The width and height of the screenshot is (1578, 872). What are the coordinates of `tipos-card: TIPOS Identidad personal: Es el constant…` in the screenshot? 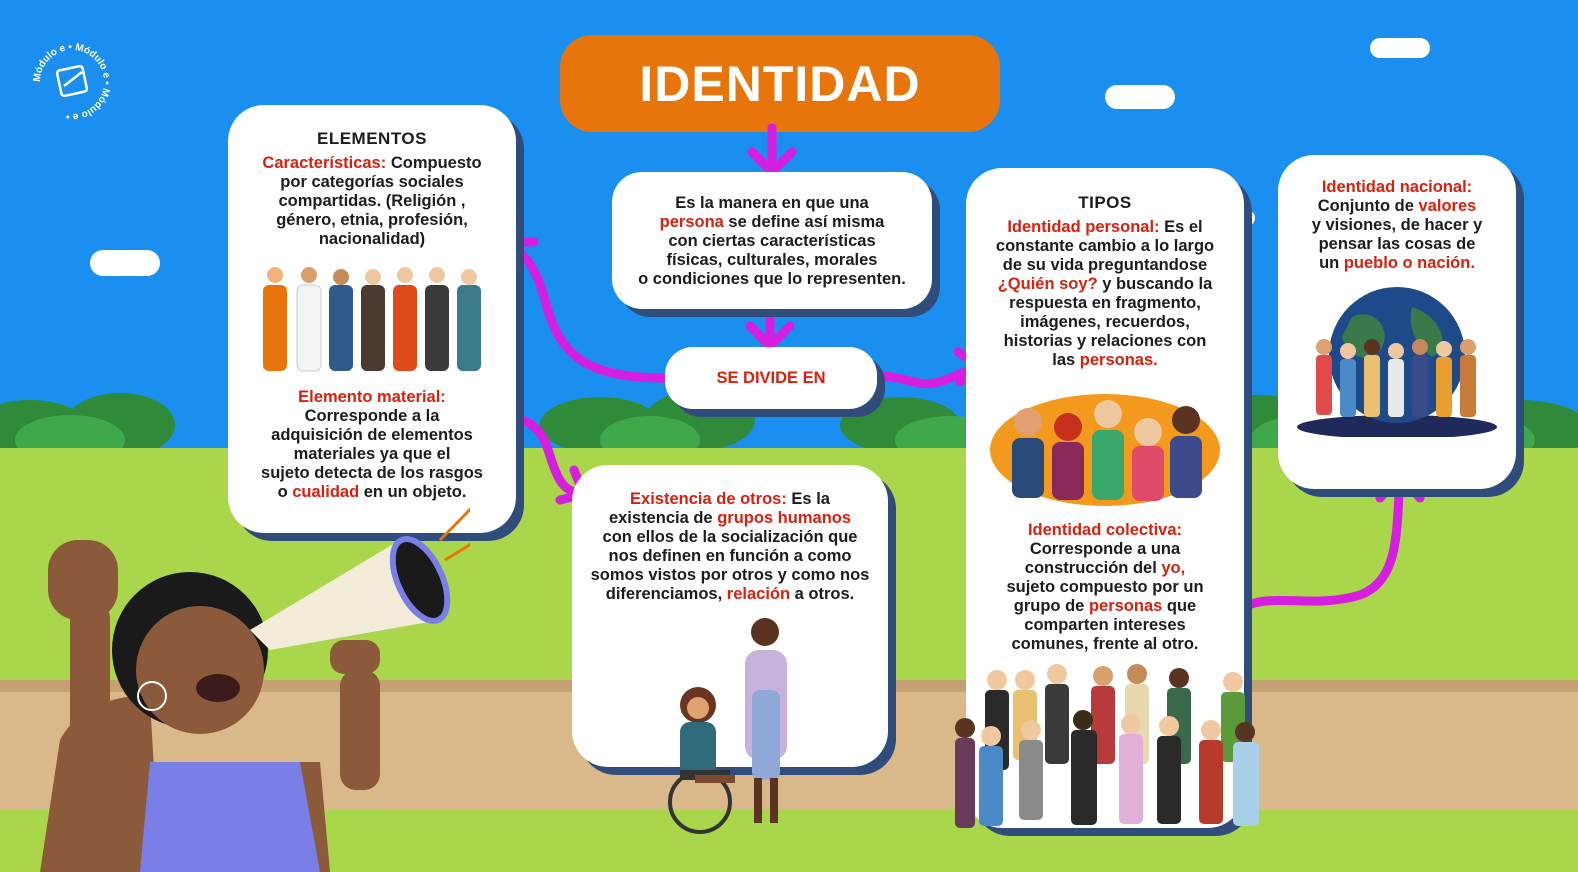 It's located at (1105, 498).